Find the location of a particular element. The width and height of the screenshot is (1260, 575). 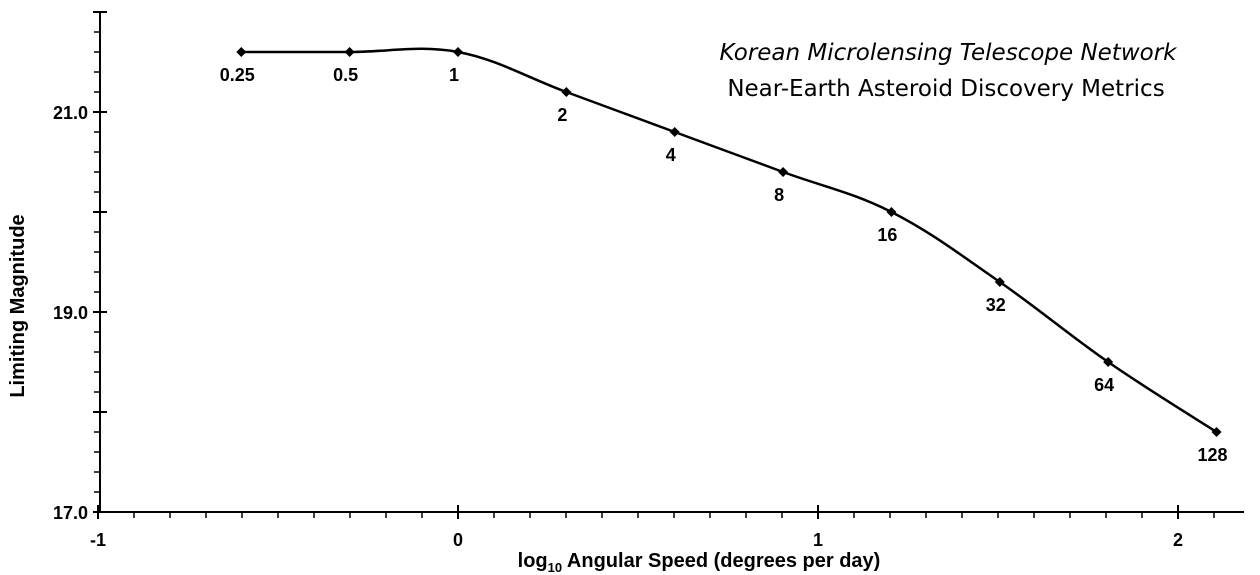

data-point-label: 1 is located at coordinates (454, 75).